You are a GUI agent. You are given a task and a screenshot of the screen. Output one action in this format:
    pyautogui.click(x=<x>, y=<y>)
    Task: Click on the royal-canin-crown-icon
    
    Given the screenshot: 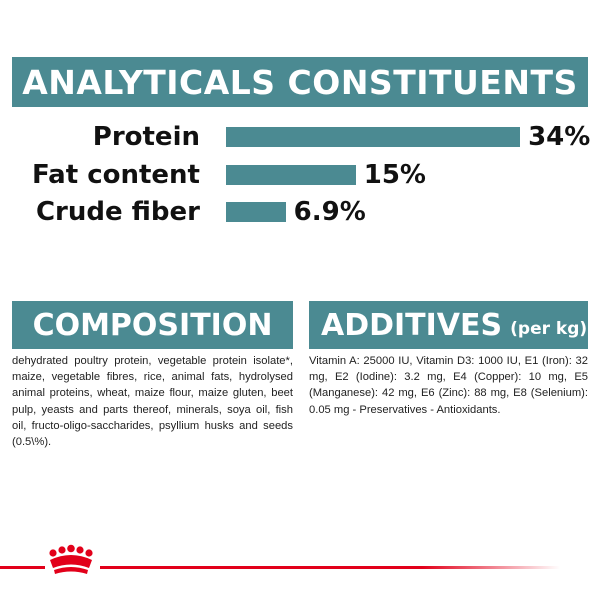 What is the action you would take?
    pyautogui.click(x=71, y=559)
    